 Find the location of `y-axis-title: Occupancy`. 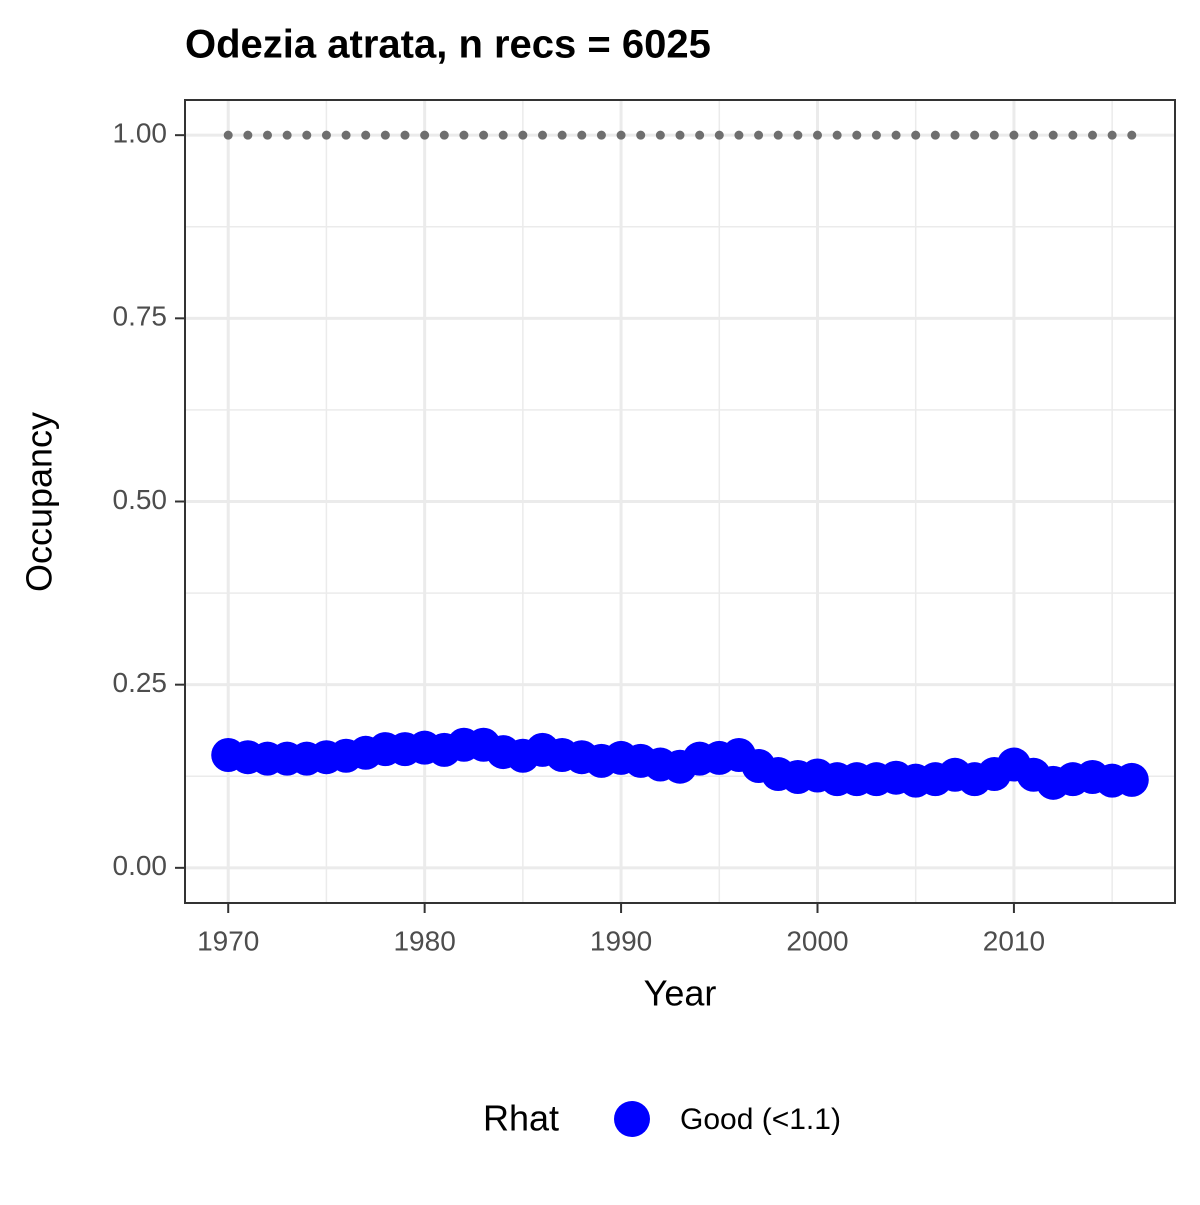

y-axis-title: Occupancy is located at coordinates (39, 502).